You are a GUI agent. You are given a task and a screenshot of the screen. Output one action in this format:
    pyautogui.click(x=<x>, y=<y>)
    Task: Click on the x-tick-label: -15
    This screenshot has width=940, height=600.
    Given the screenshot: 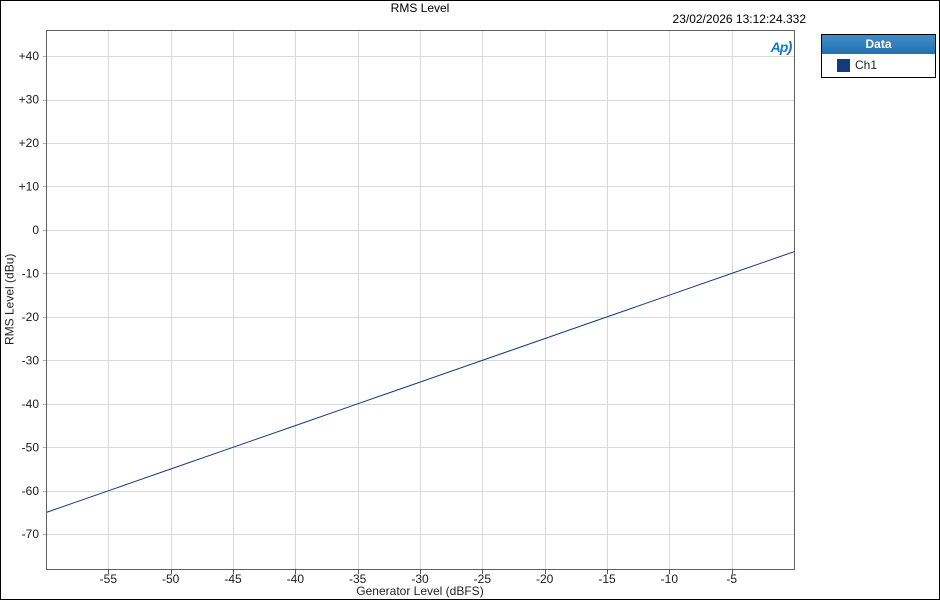 What is the action you would take?
    pyautogui.click(x=607, y=579)
    